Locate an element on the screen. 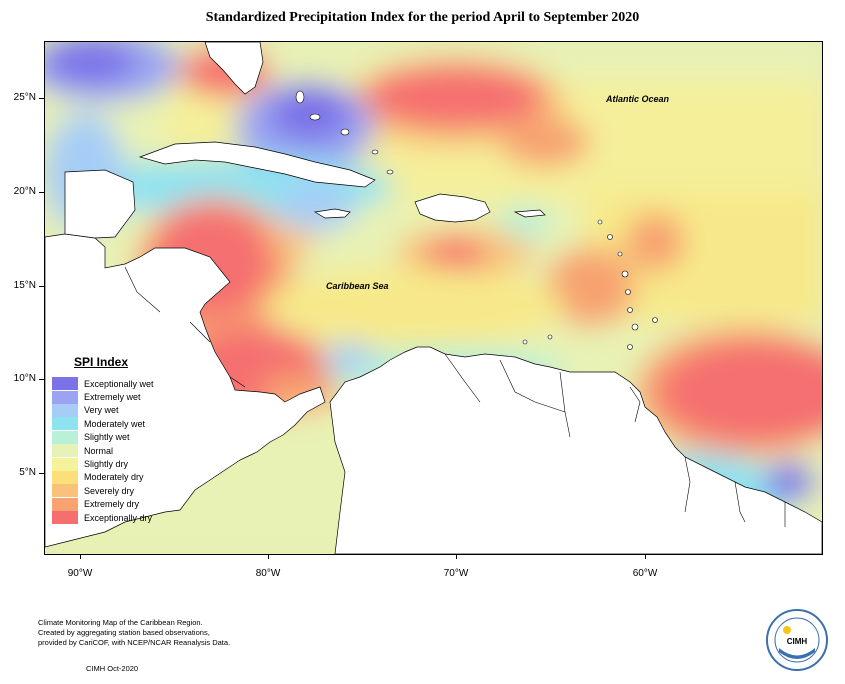  legend-item: Exceptionally dry is located at coordinates (112, 518).